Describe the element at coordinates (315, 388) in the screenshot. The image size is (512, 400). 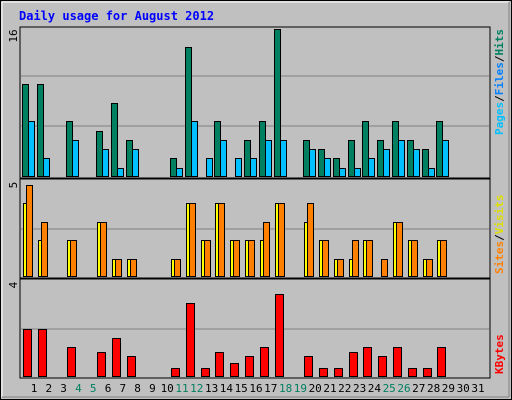
I see `x-tick-label-day-20: 20` at that location.